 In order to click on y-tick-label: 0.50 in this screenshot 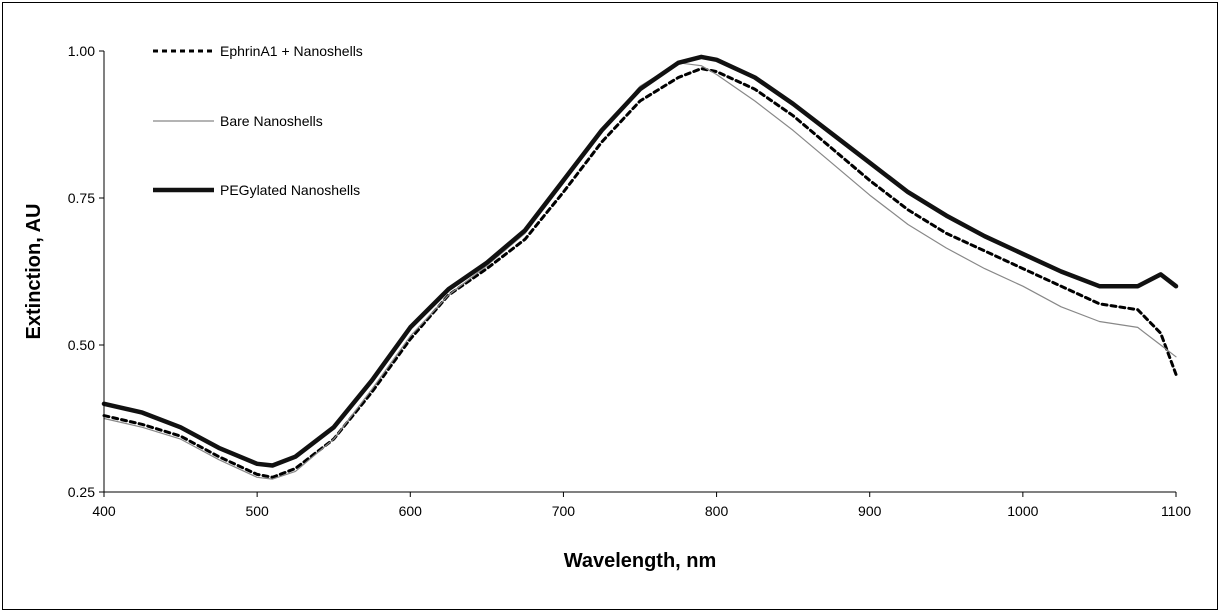, I will do `click(81, 345)`.